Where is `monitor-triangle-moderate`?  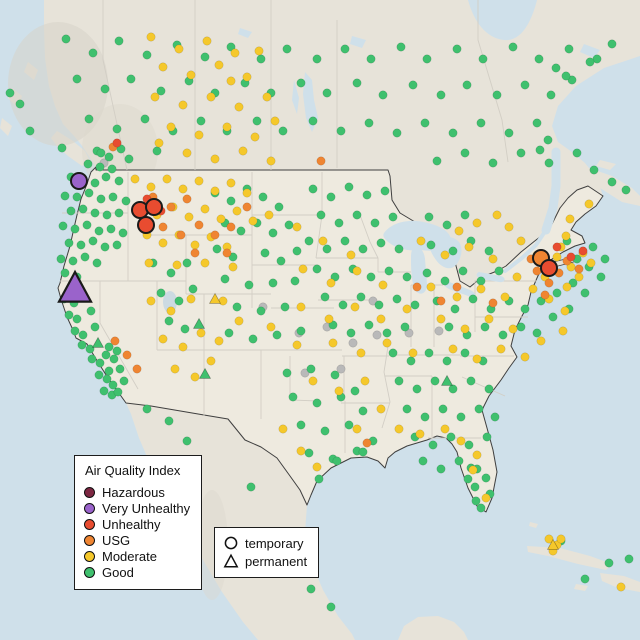
monitor-triangle-moderate is located at coordinates (553, 544).